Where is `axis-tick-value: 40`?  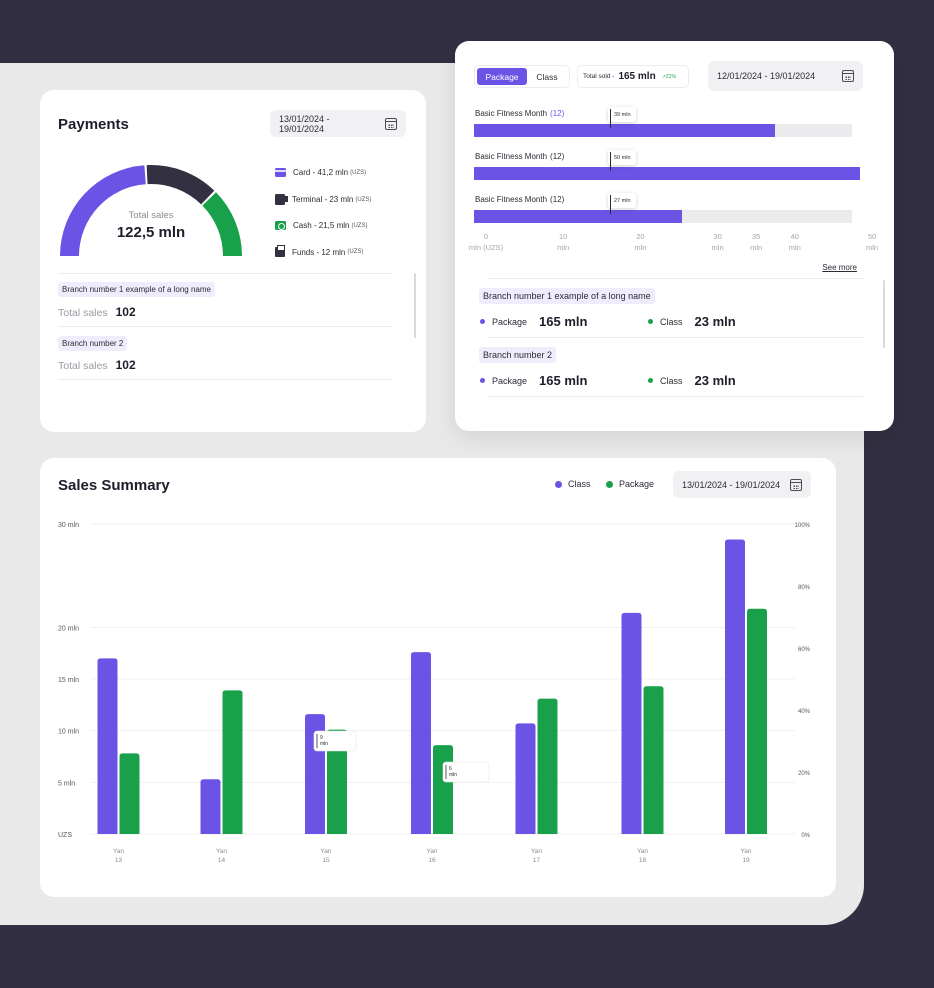
axis-tick-value: 40 is located at coordinates (794, 236).